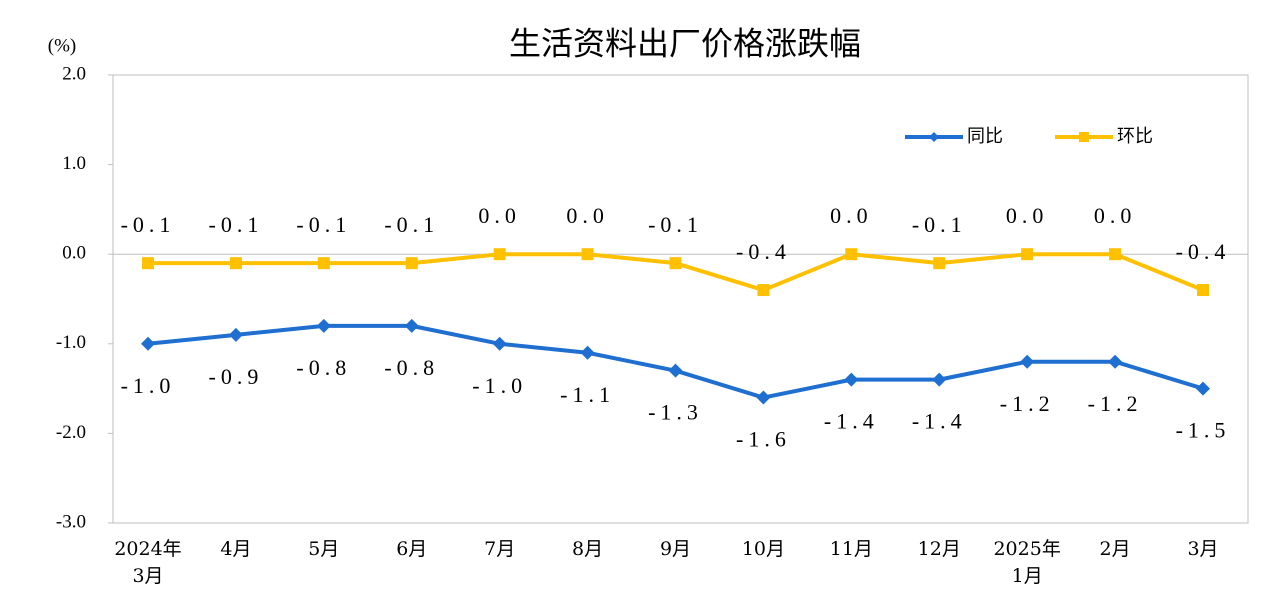 The image size is (1280, 613). I want to click on y-axis-label: (%), so click(62, 45).